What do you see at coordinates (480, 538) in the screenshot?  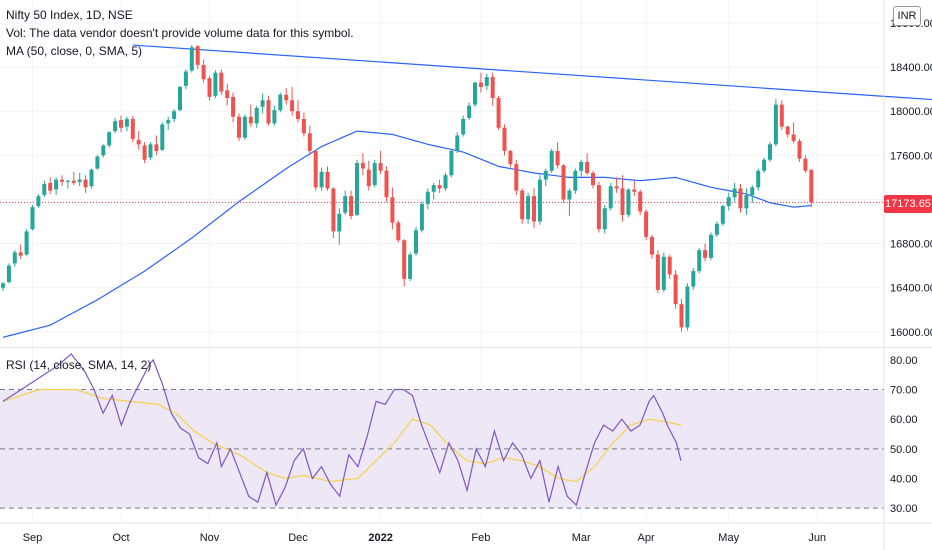 I see `time-tick-label: Feb` at bounding box center [480, 538].